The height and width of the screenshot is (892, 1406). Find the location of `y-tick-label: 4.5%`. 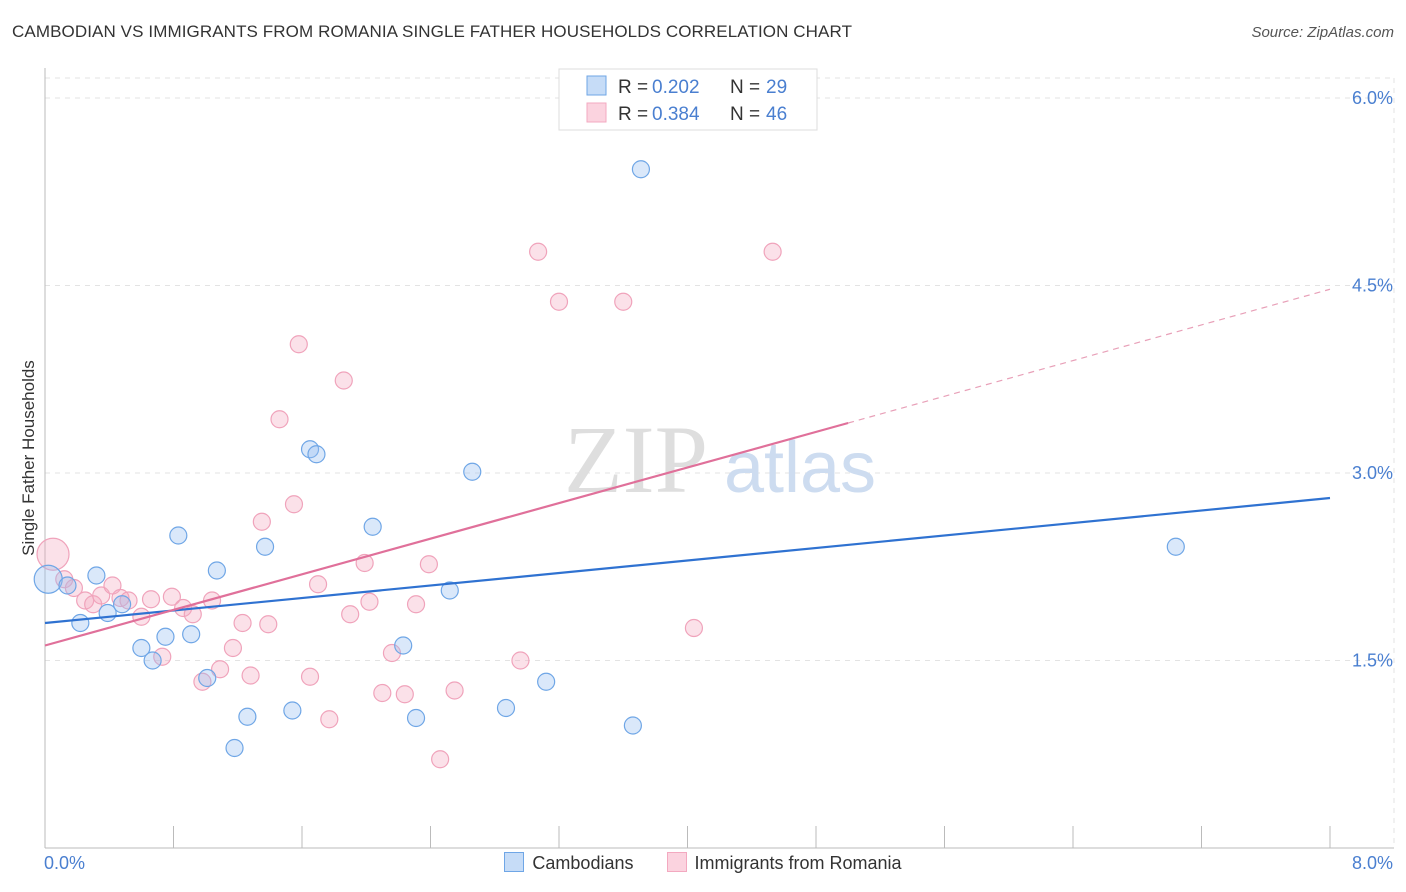

y-tick-label: 4.5% is located at coordinates (1372, 286).